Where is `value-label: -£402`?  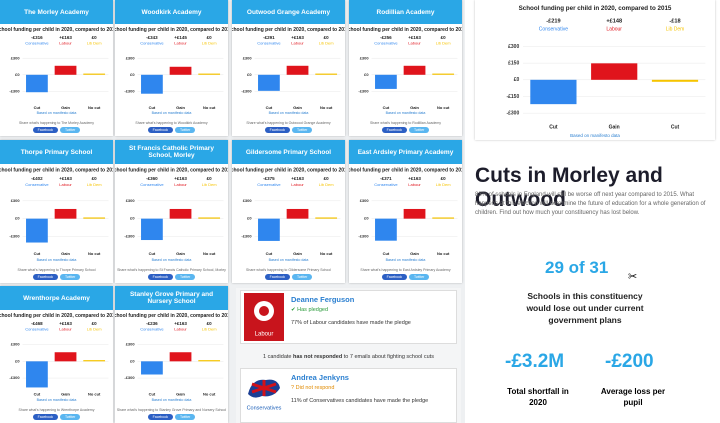 value-label: -£402 is located at coordinates (37, 178).